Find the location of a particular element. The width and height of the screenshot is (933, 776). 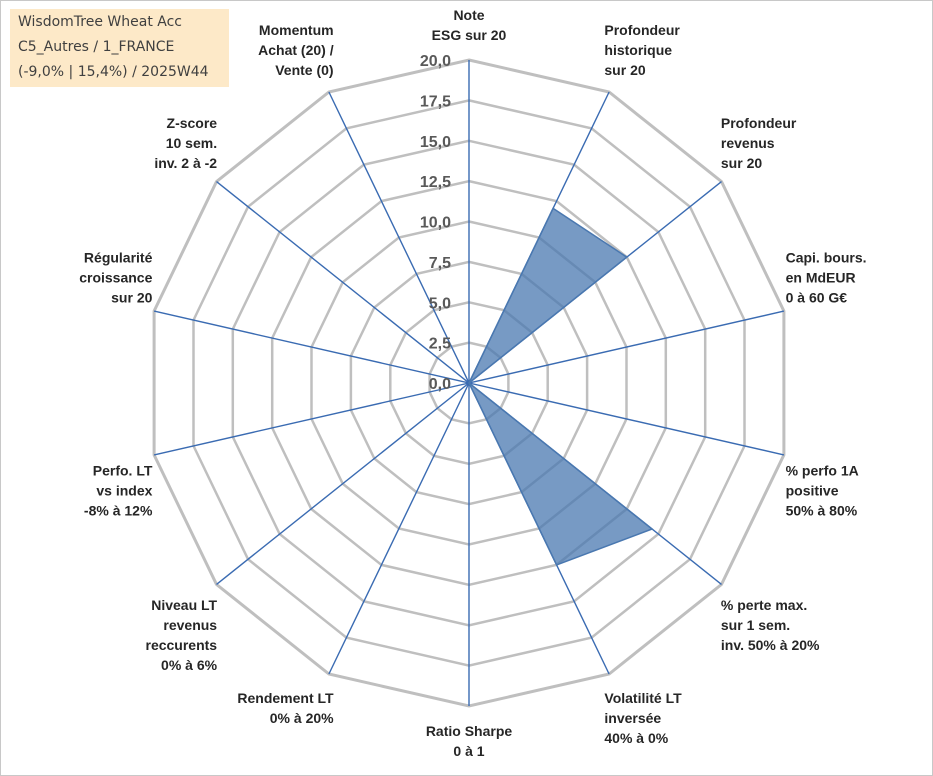

tick-label-layer: 0,0 2,5 5,0 7,5 10,0 12,5 15,0 17,5 20,0 is located at coordinates (435, 223).